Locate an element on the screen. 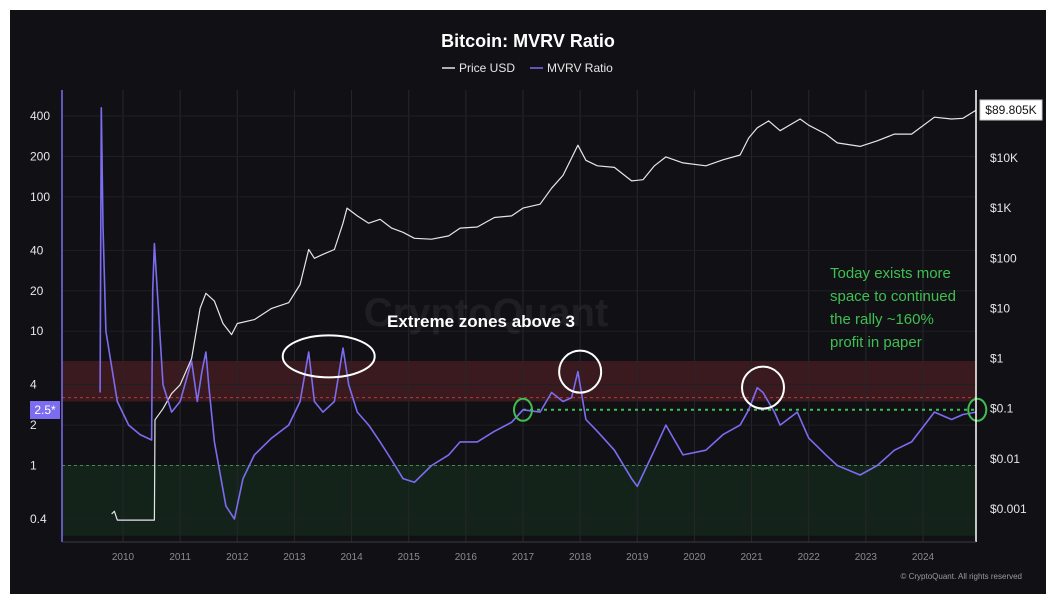 The image size is (1058, 604). x-tick-label: 2015 is located at coordinates (409, 557).